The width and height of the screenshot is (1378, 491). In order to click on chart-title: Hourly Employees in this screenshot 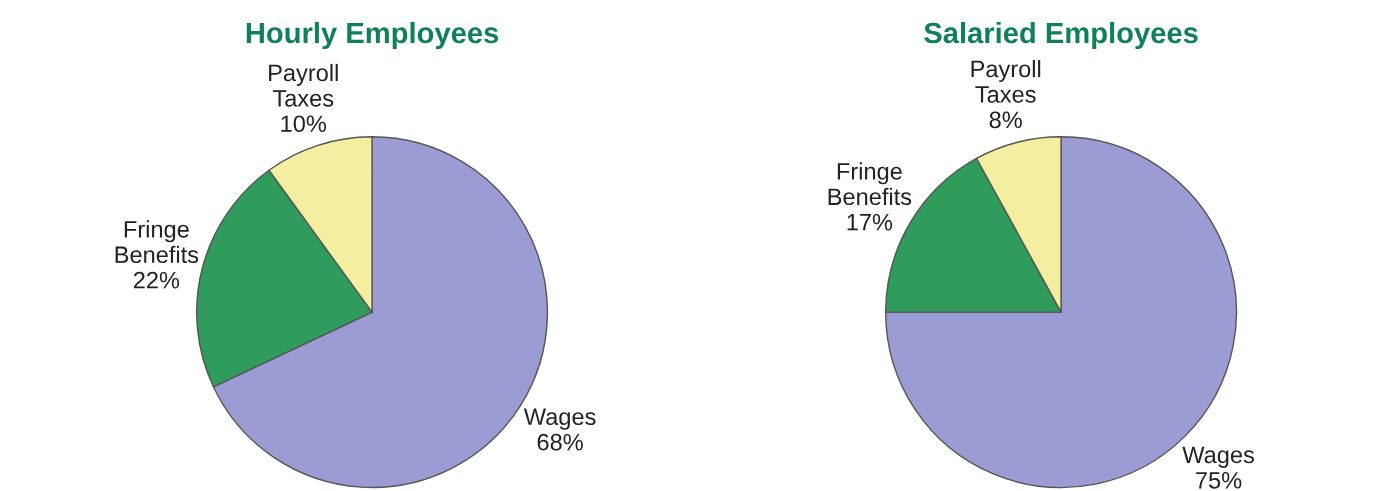, I will do `click(372, 35)`.